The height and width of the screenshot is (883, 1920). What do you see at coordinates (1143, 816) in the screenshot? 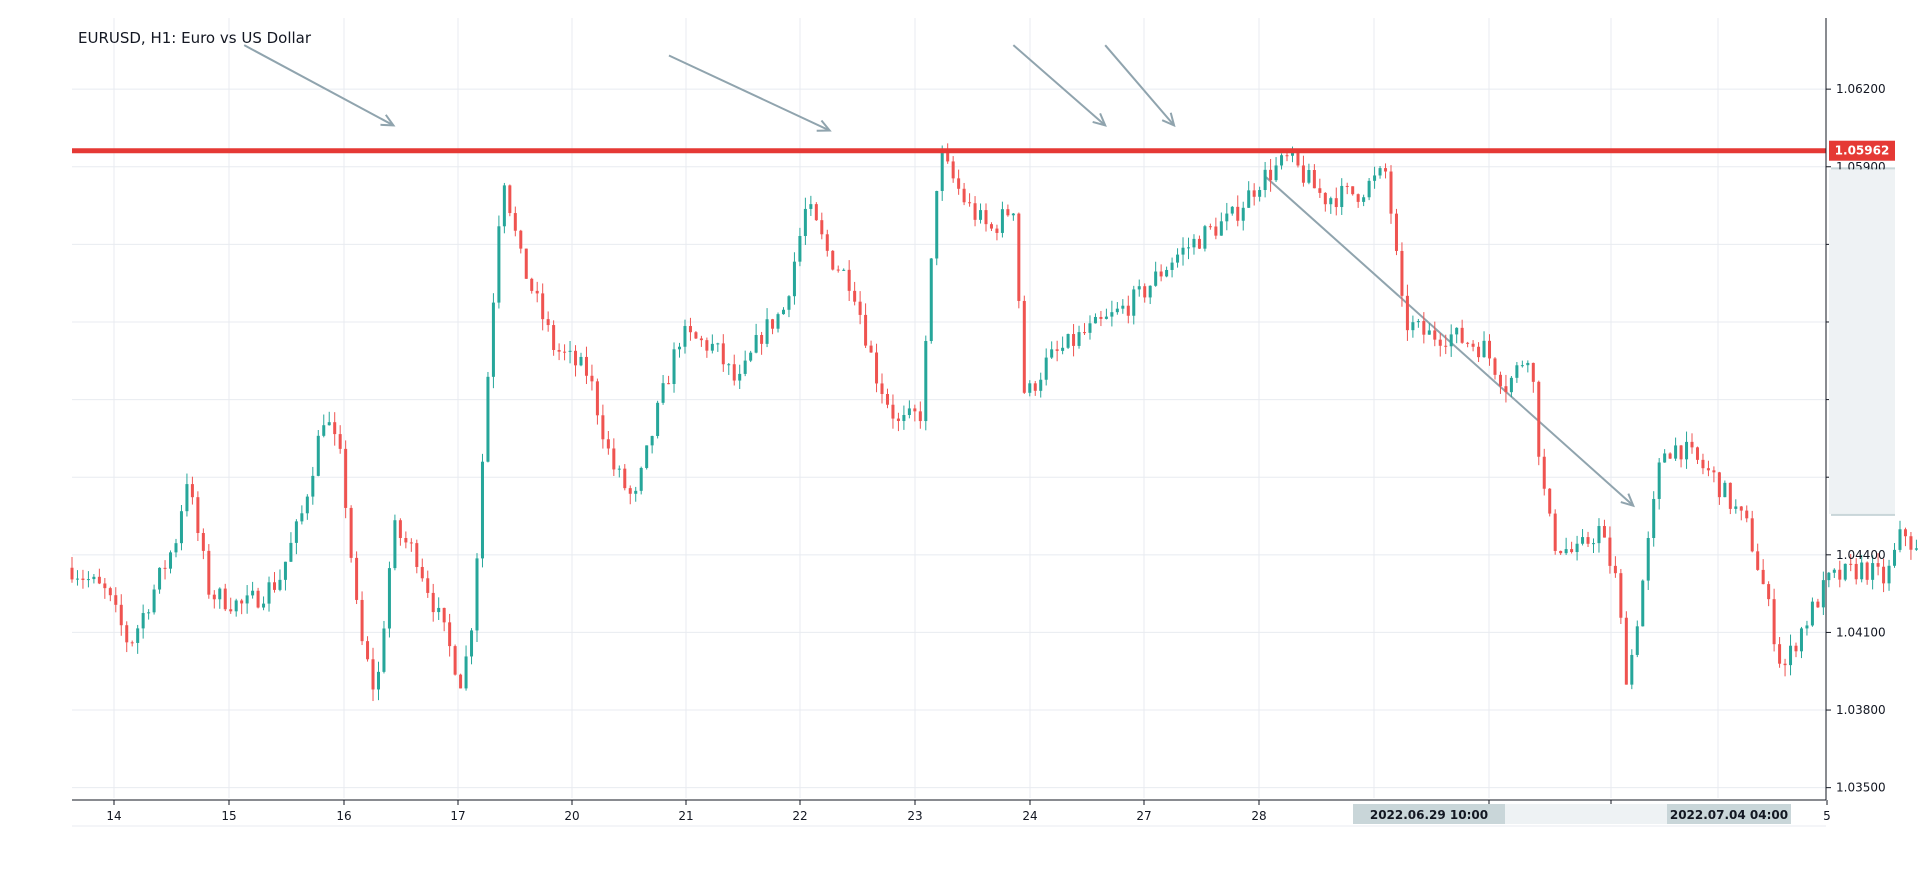
I see `x-tick-label: 27` at bounding box center [1143, 816].